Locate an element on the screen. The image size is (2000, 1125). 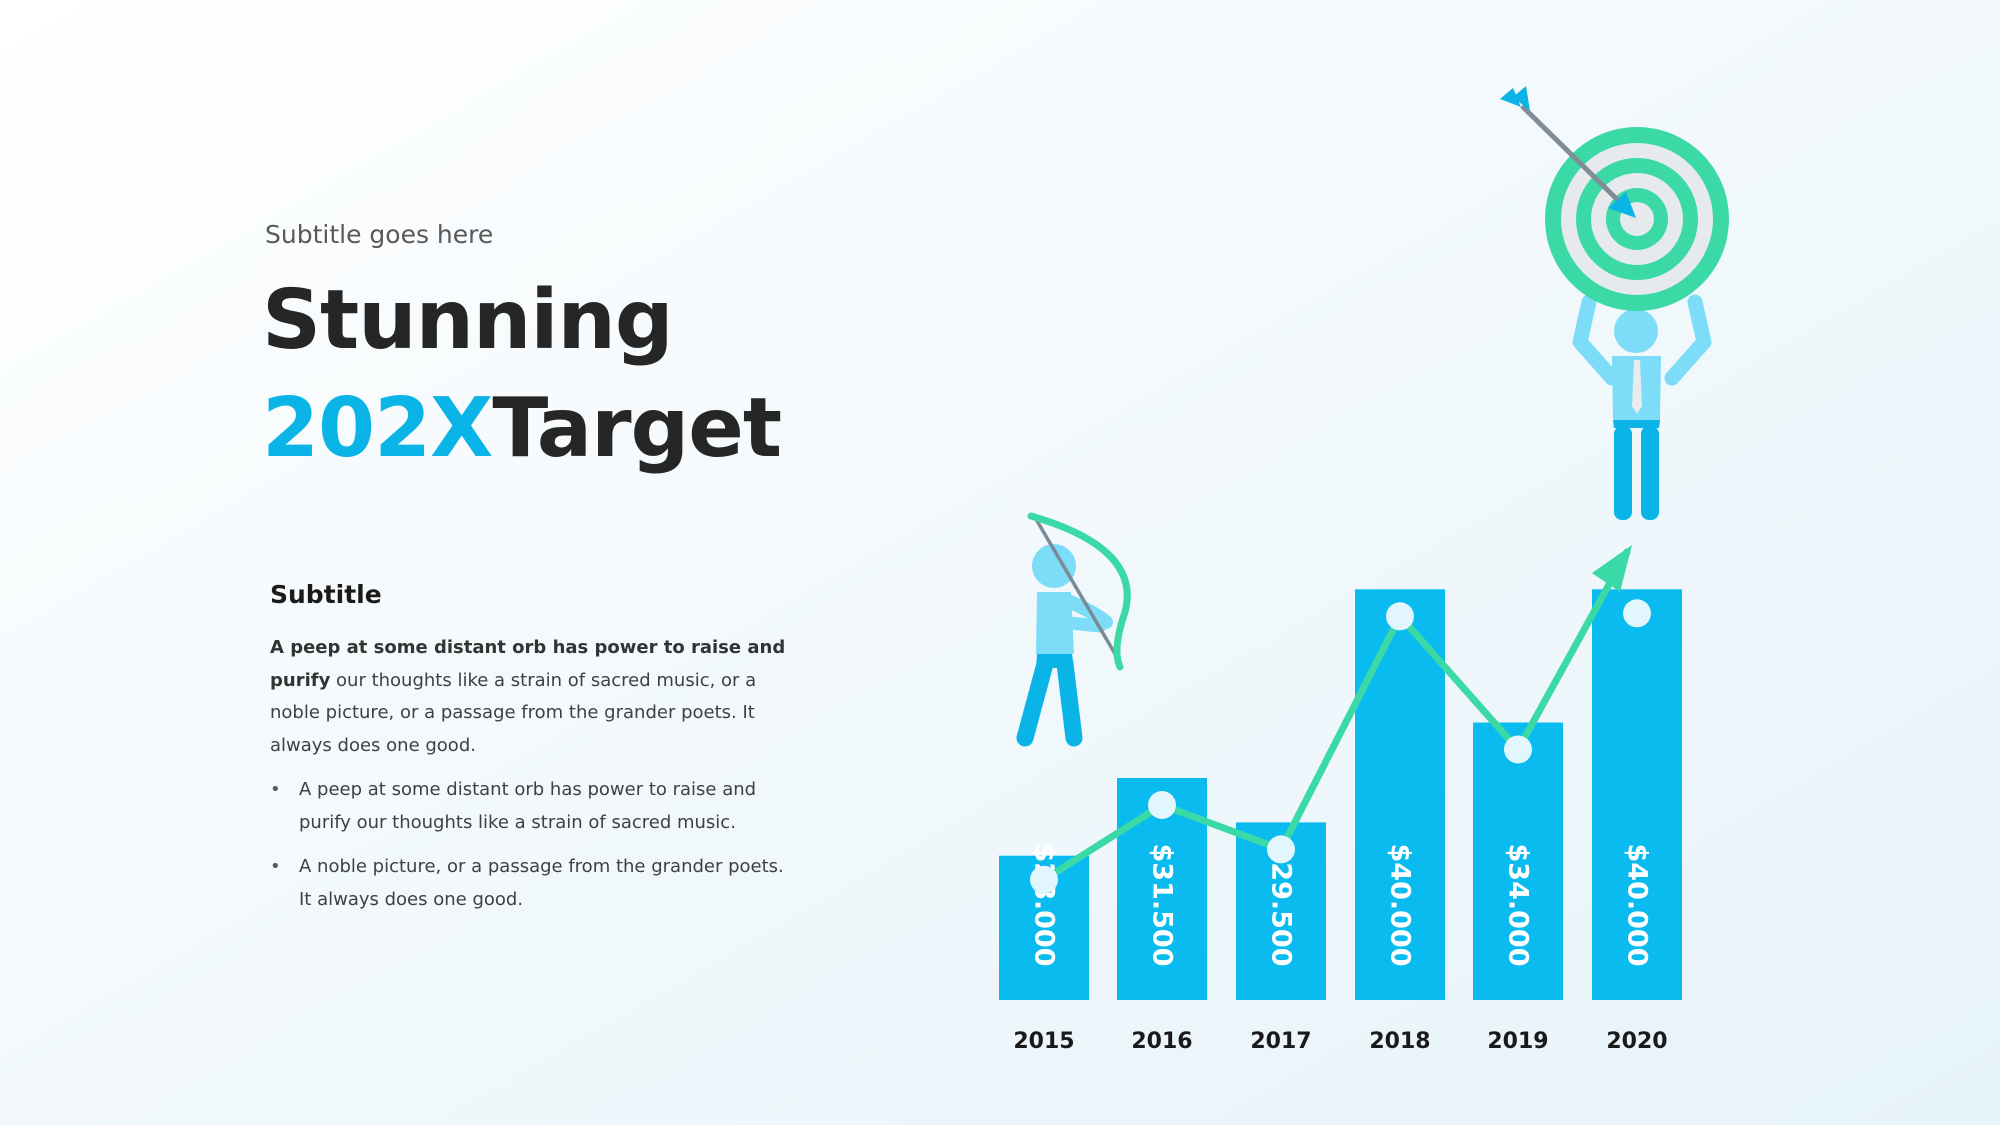
bar-value-label-2020: $40.000 is located at coordinates (1637, 905).